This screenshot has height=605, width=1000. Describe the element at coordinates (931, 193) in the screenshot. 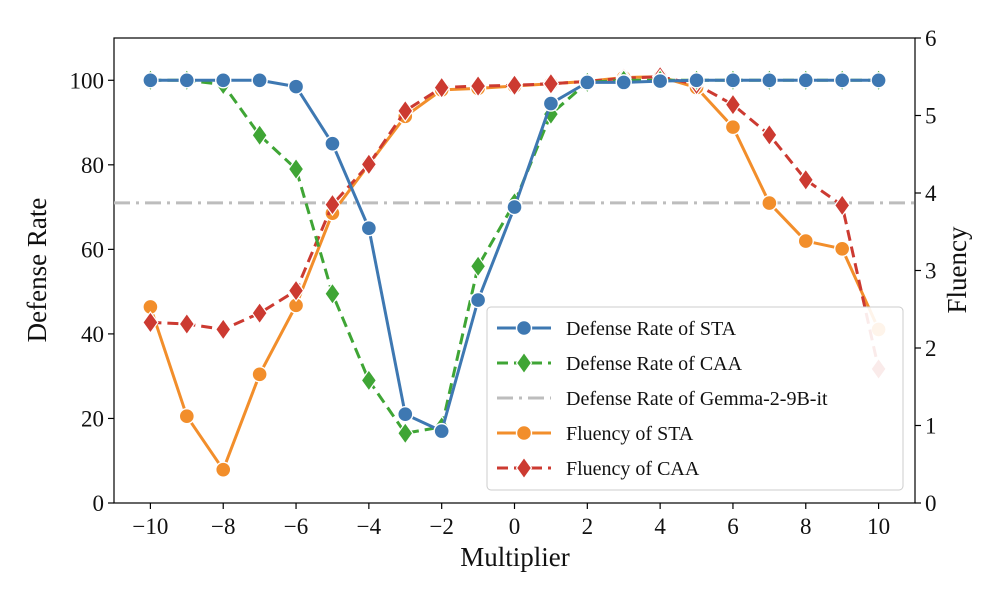

I see `y-right-tick-label: 4` at that location.